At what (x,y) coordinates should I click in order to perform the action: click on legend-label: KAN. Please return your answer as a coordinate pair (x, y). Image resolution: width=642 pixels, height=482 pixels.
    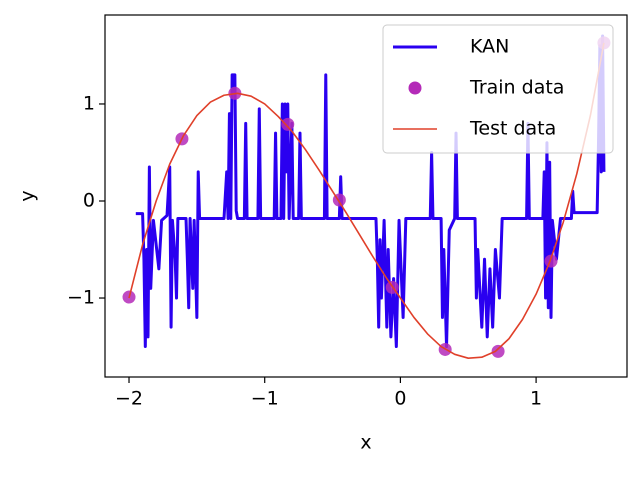
    Looking at the image, I should click on (489, 47).